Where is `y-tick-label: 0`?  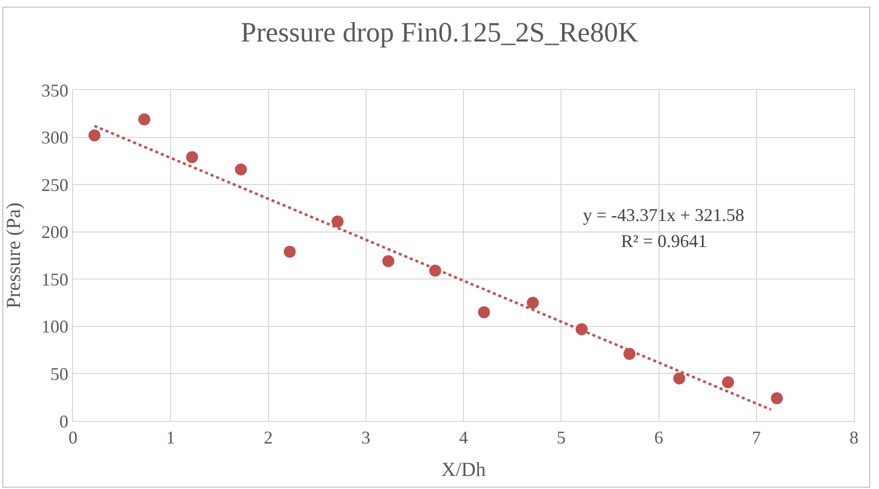
y-tick-label: 0 is located at coordinates (63, 421).